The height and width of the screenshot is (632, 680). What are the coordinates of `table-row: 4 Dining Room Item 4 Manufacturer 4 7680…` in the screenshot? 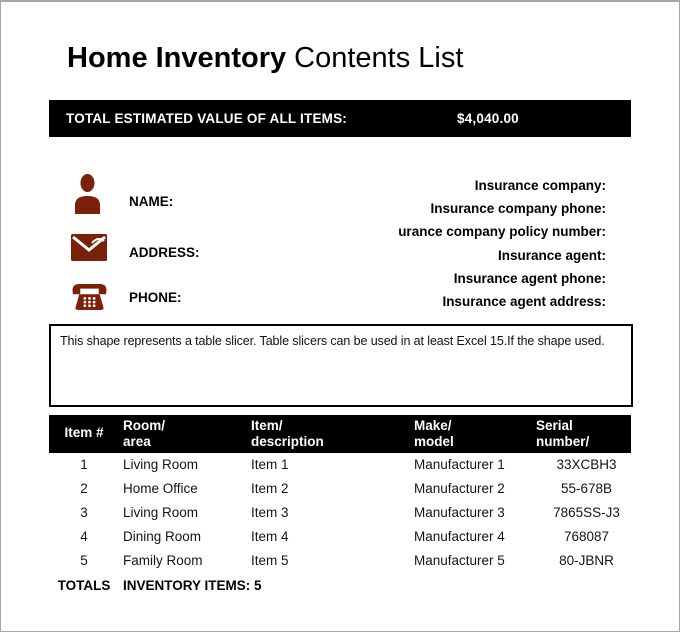 It's located at (340, 537).